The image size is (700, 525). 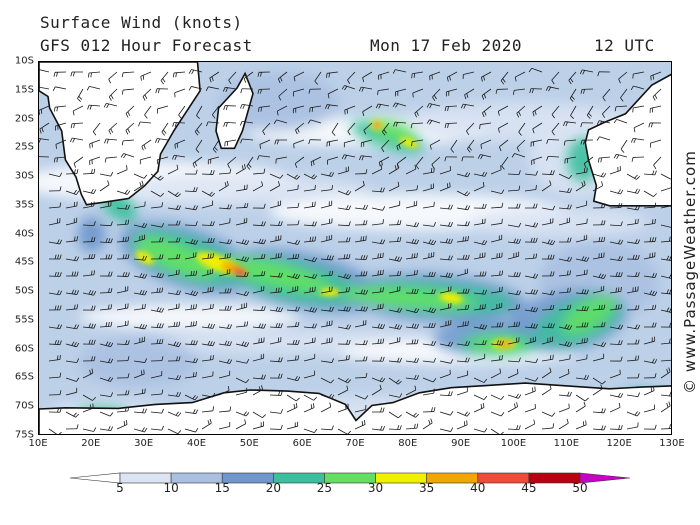 I want to click on legend-tick-label: 5, so click(x=120, y=488).